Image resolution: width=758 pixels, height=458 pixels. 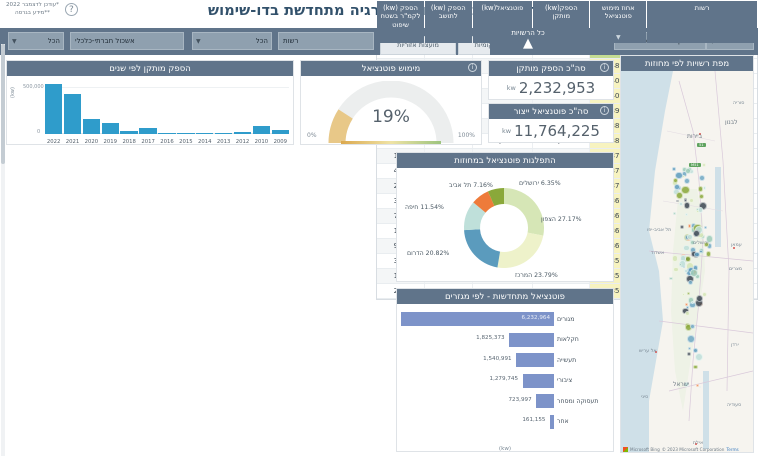 What do you see at coordinates (528, 41) in the screenshot?
I see `tab-all-authorities: כל הרשויות ▲` at bounding box center [528, 41].